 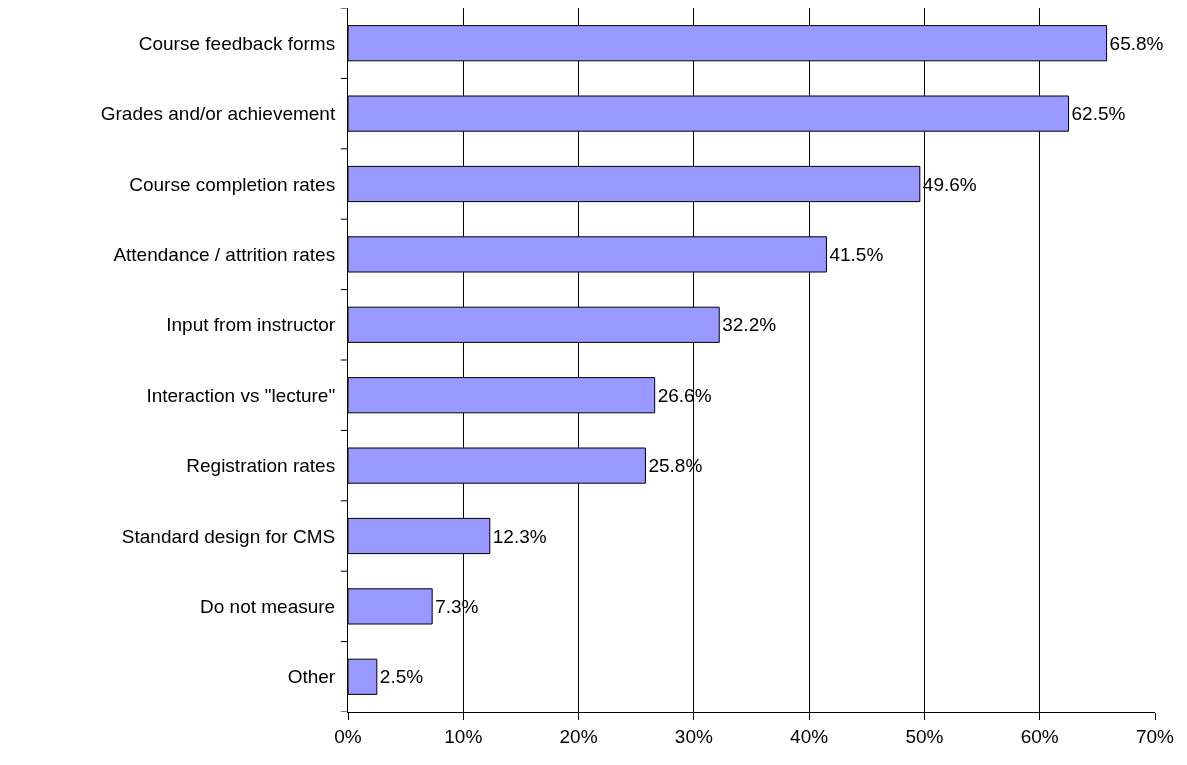 What do you see at coordinates (578, 736) in the screenshot?
I see `x-tick-label: 20%` at bounding box center [578, 736].